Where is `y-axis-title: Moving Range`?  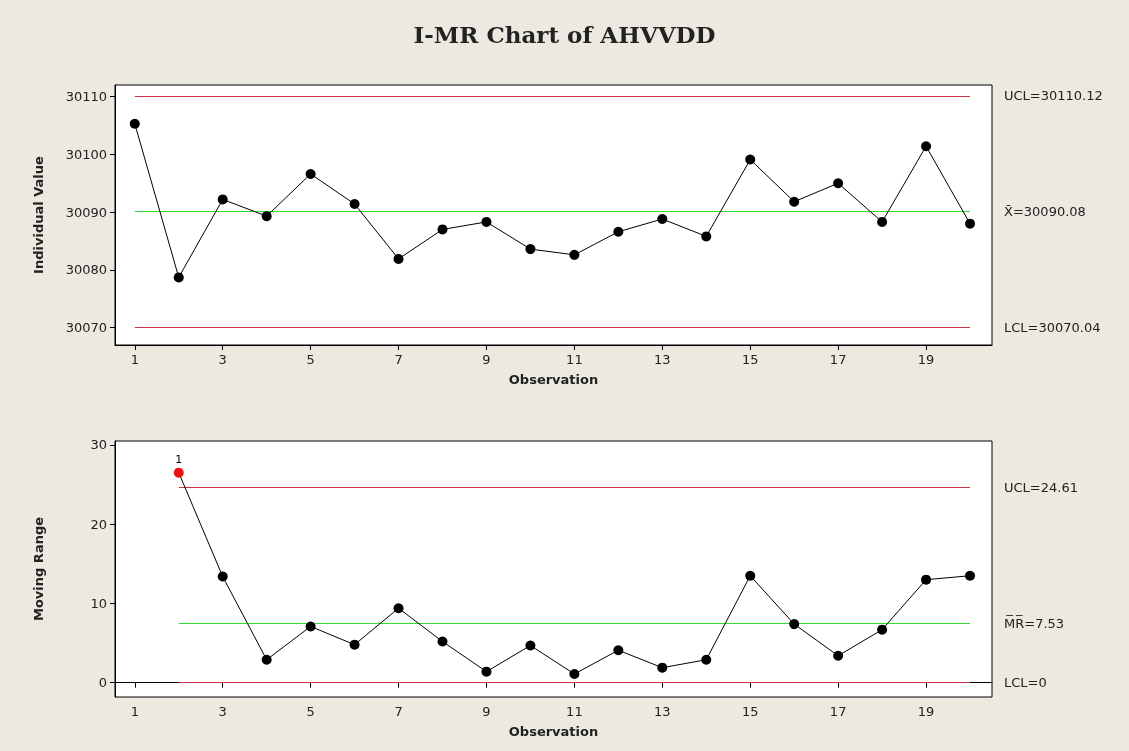
y-axis-title: Moving Range is located at coordinates (38, 569).